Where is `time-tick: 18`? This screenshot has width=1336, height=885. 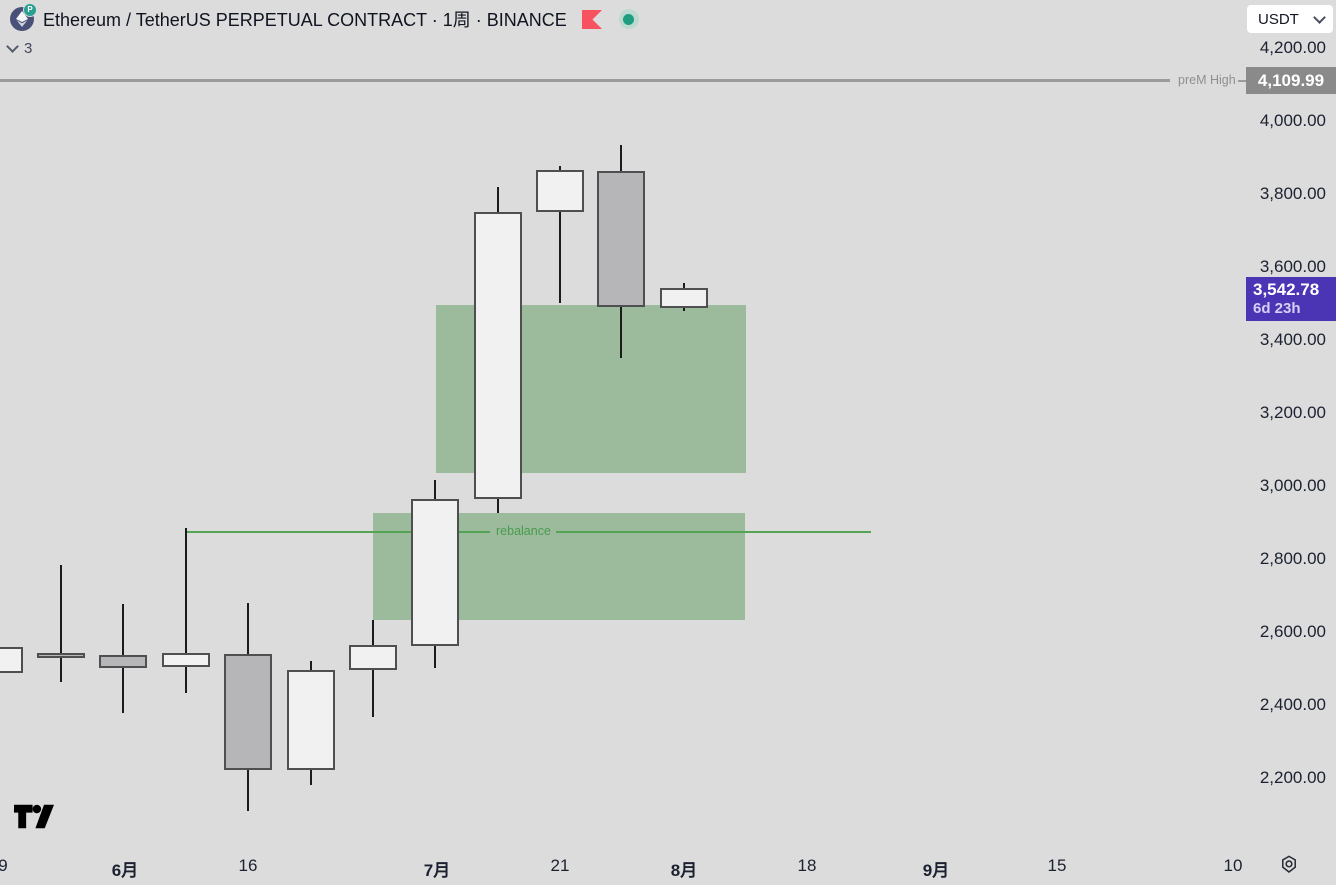 time-tick: 18 is located at coordinates (807, 865).